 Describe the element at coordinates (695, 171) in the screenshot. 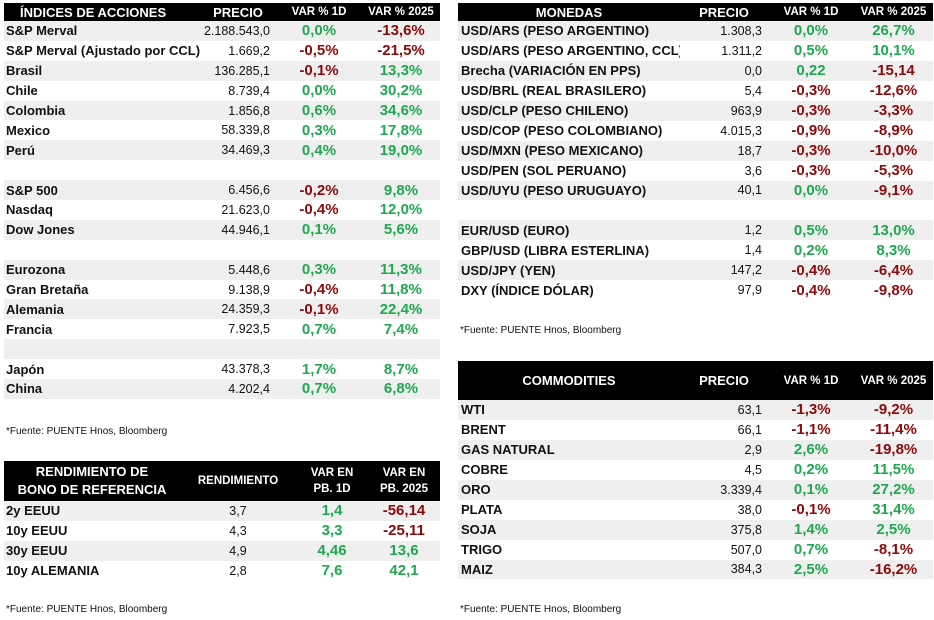

I see `table-row: USD/PEN (SOL PERUANO) 3,6 -0,3% -5,3%` at that location.